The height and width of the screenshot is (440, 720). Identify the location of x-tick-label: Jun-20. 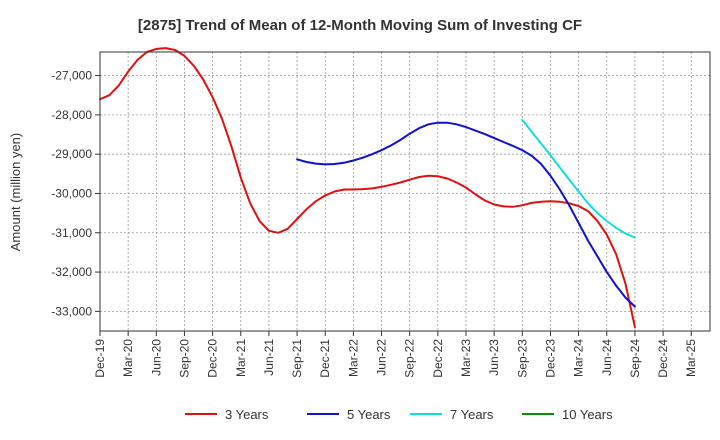
(156, 357).